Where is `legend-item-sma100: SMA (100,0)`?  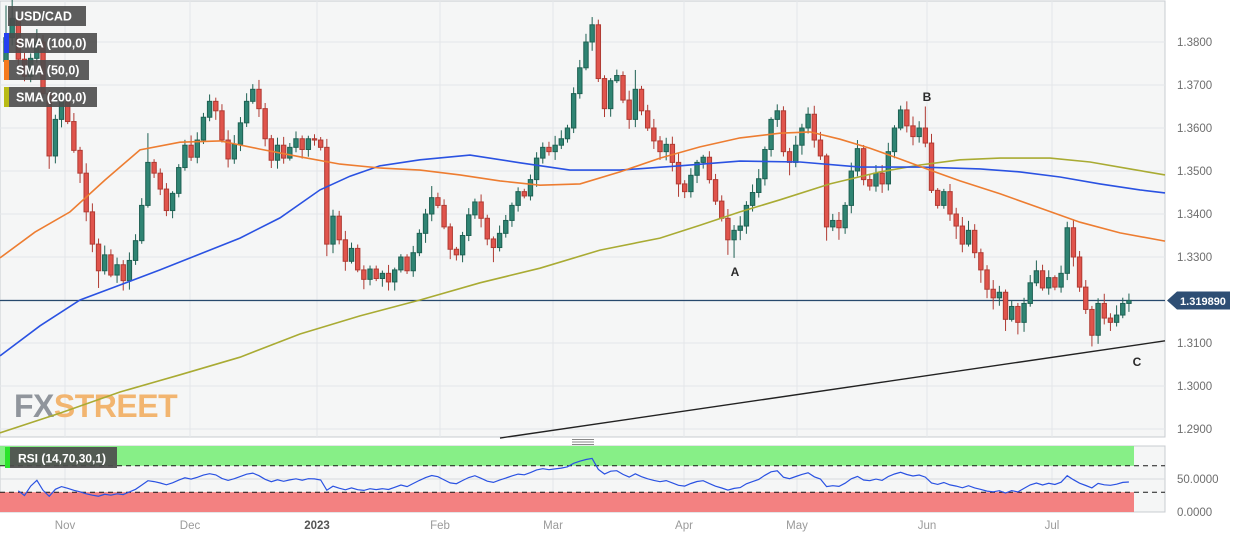
legend-item-sma100: SMA (100,0) is located at coordinates (50, 43).